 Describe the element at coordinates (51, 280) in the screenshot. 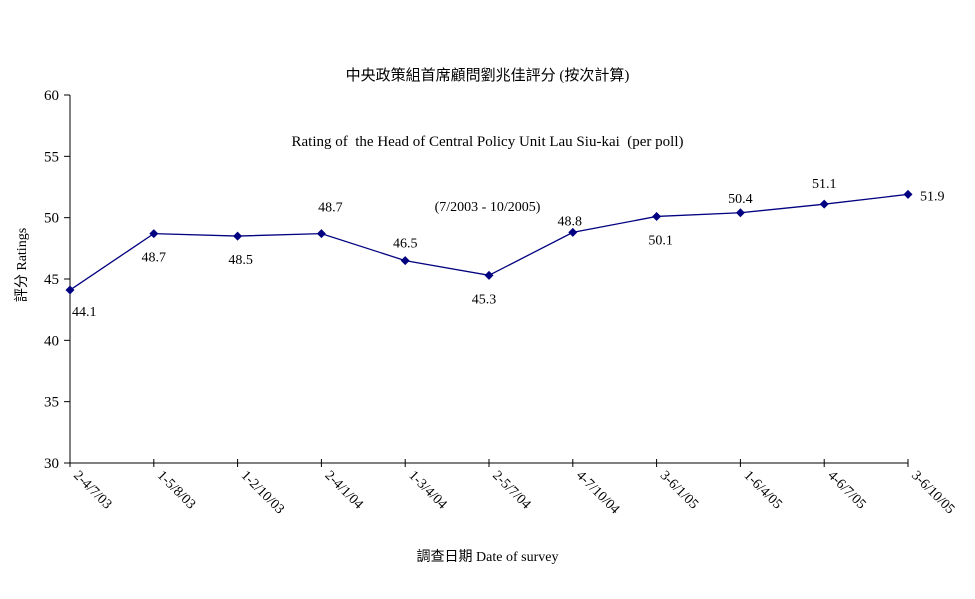

I see `y-tick-label: 45` at that location.